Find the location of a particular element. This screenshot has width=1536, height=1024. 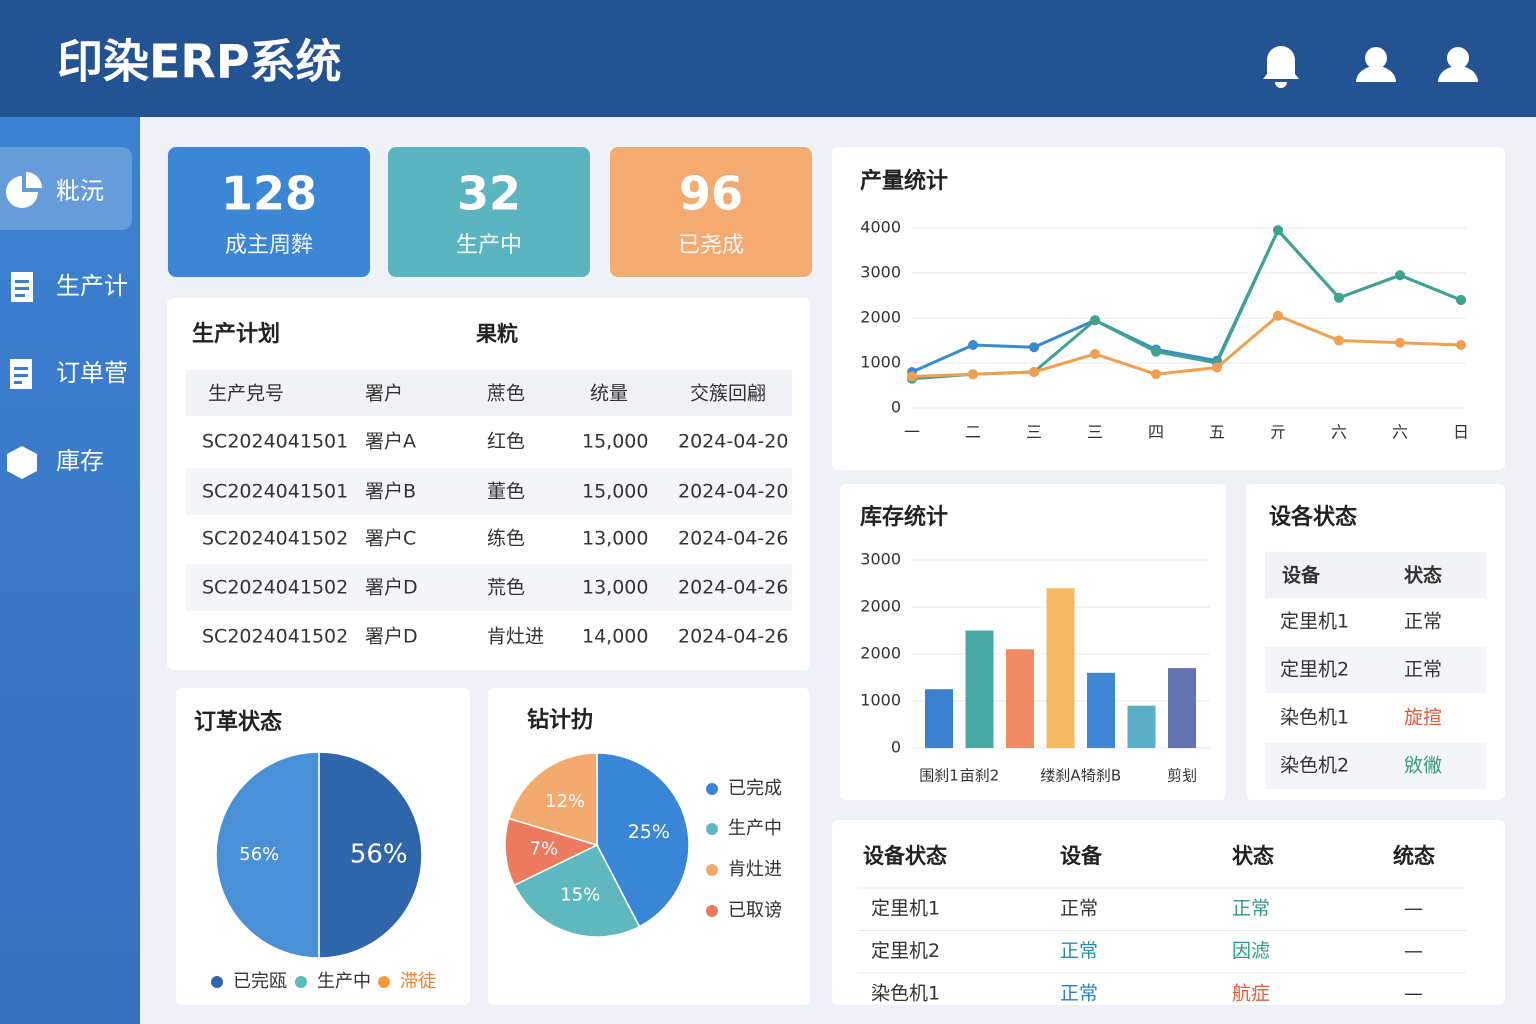

x-tick-label: 剪刬 is located at coordinates (1182, 776).